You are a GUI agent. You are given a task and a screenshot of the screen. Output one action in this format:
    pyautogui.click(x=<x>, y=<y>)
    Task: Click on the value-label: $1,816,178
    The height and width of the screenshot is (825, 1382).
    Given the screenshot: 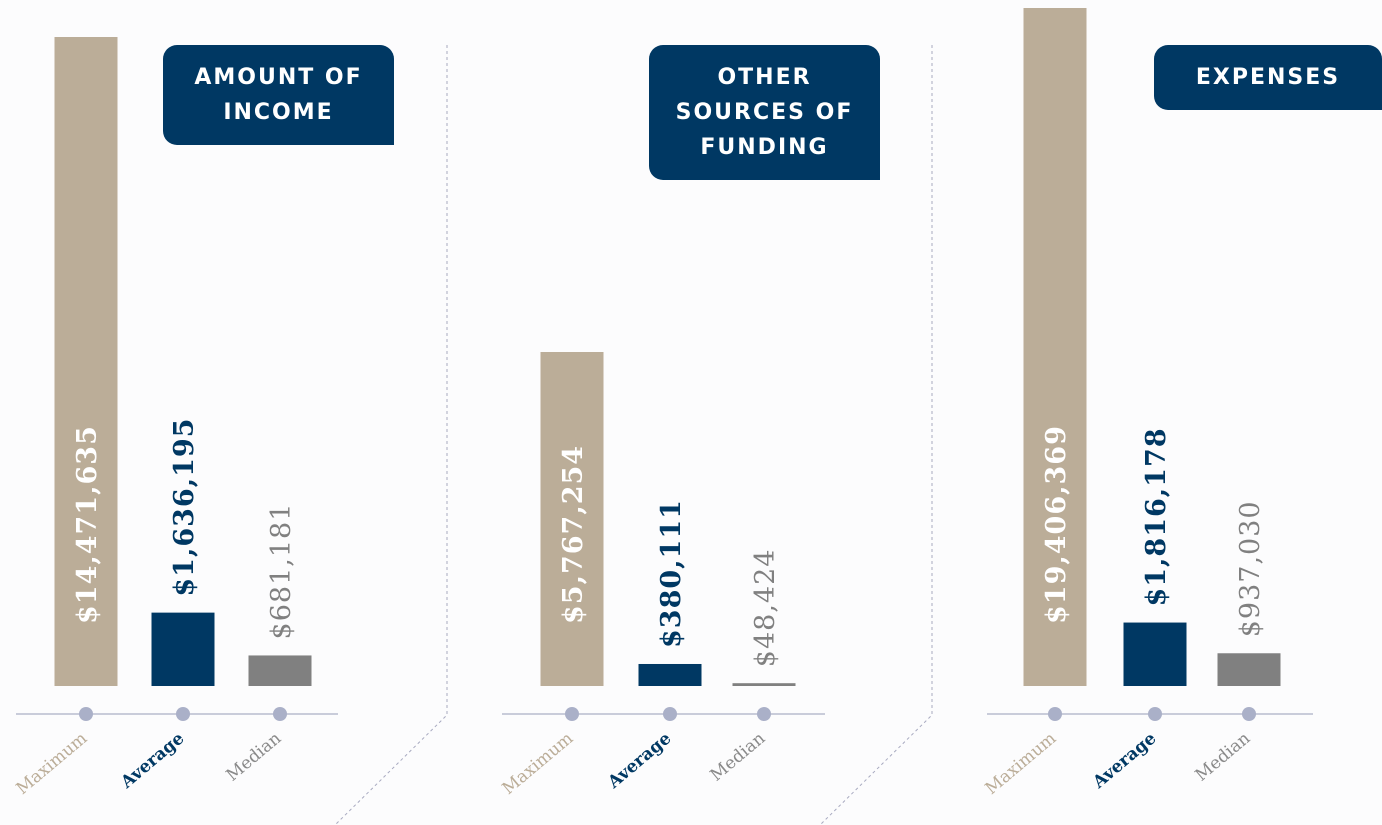 What is the action you would take?
    pyautogui.click(x=1156, y=516)
    